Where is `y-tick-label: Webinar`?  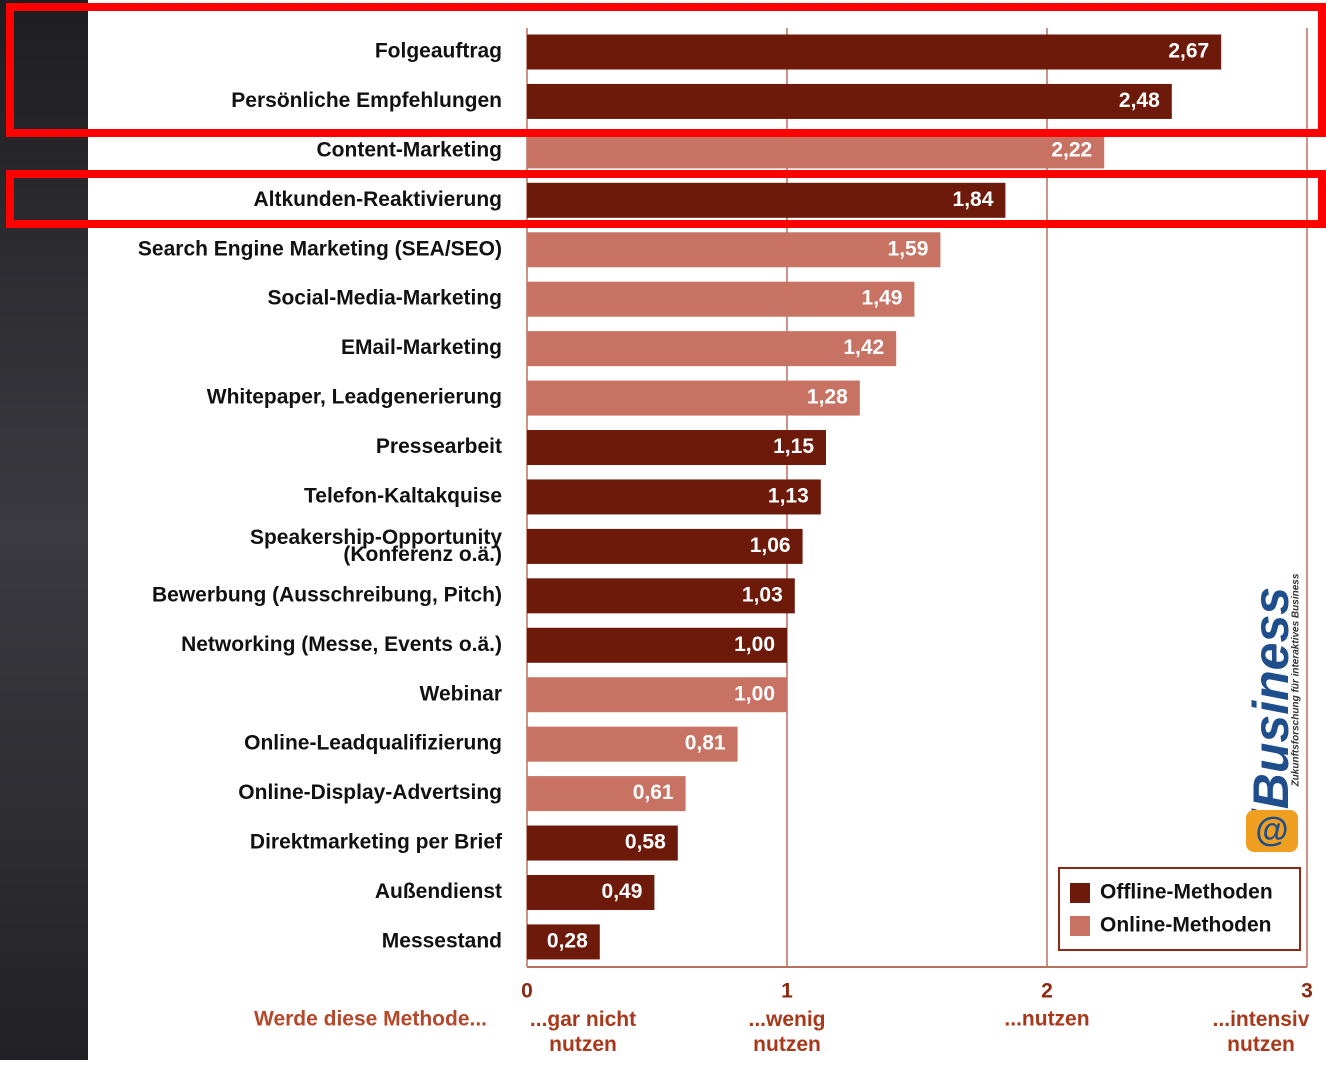
y-tick-label: Webinar is located at coordinates (461, 693).